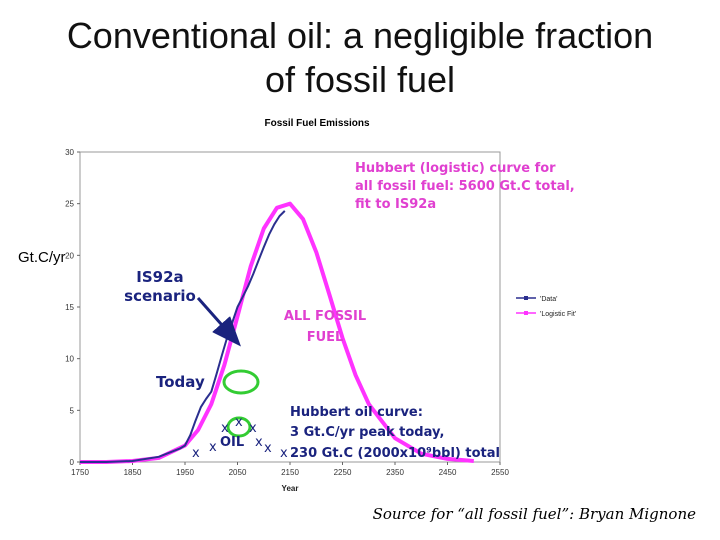 This screenshot has width=720, height=540. I want to click on legend-label-data: 'Data', so click(548, 299).